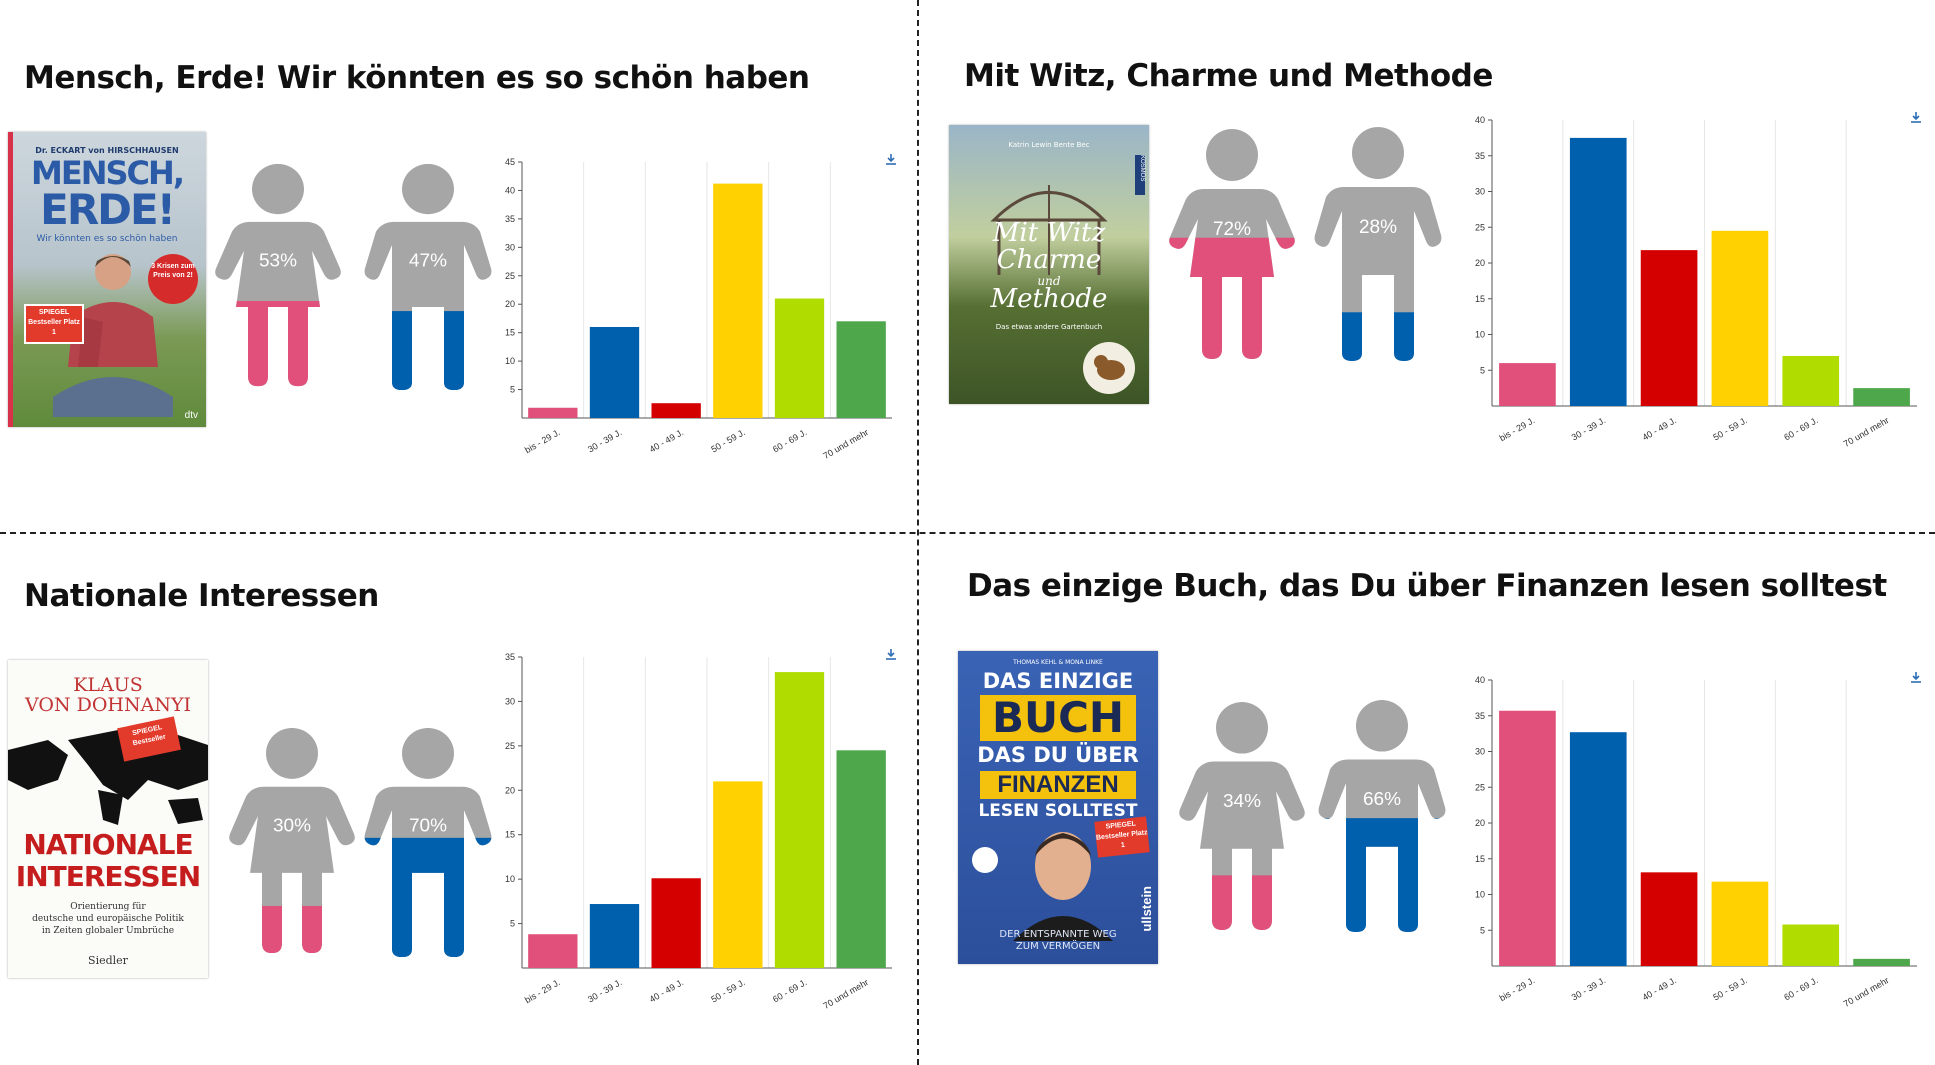  Describe the element at coordinates (173, 279) in the screenshot. I see `cover-red-badge: 3 Krisen zum Preis von 2!` at that location.